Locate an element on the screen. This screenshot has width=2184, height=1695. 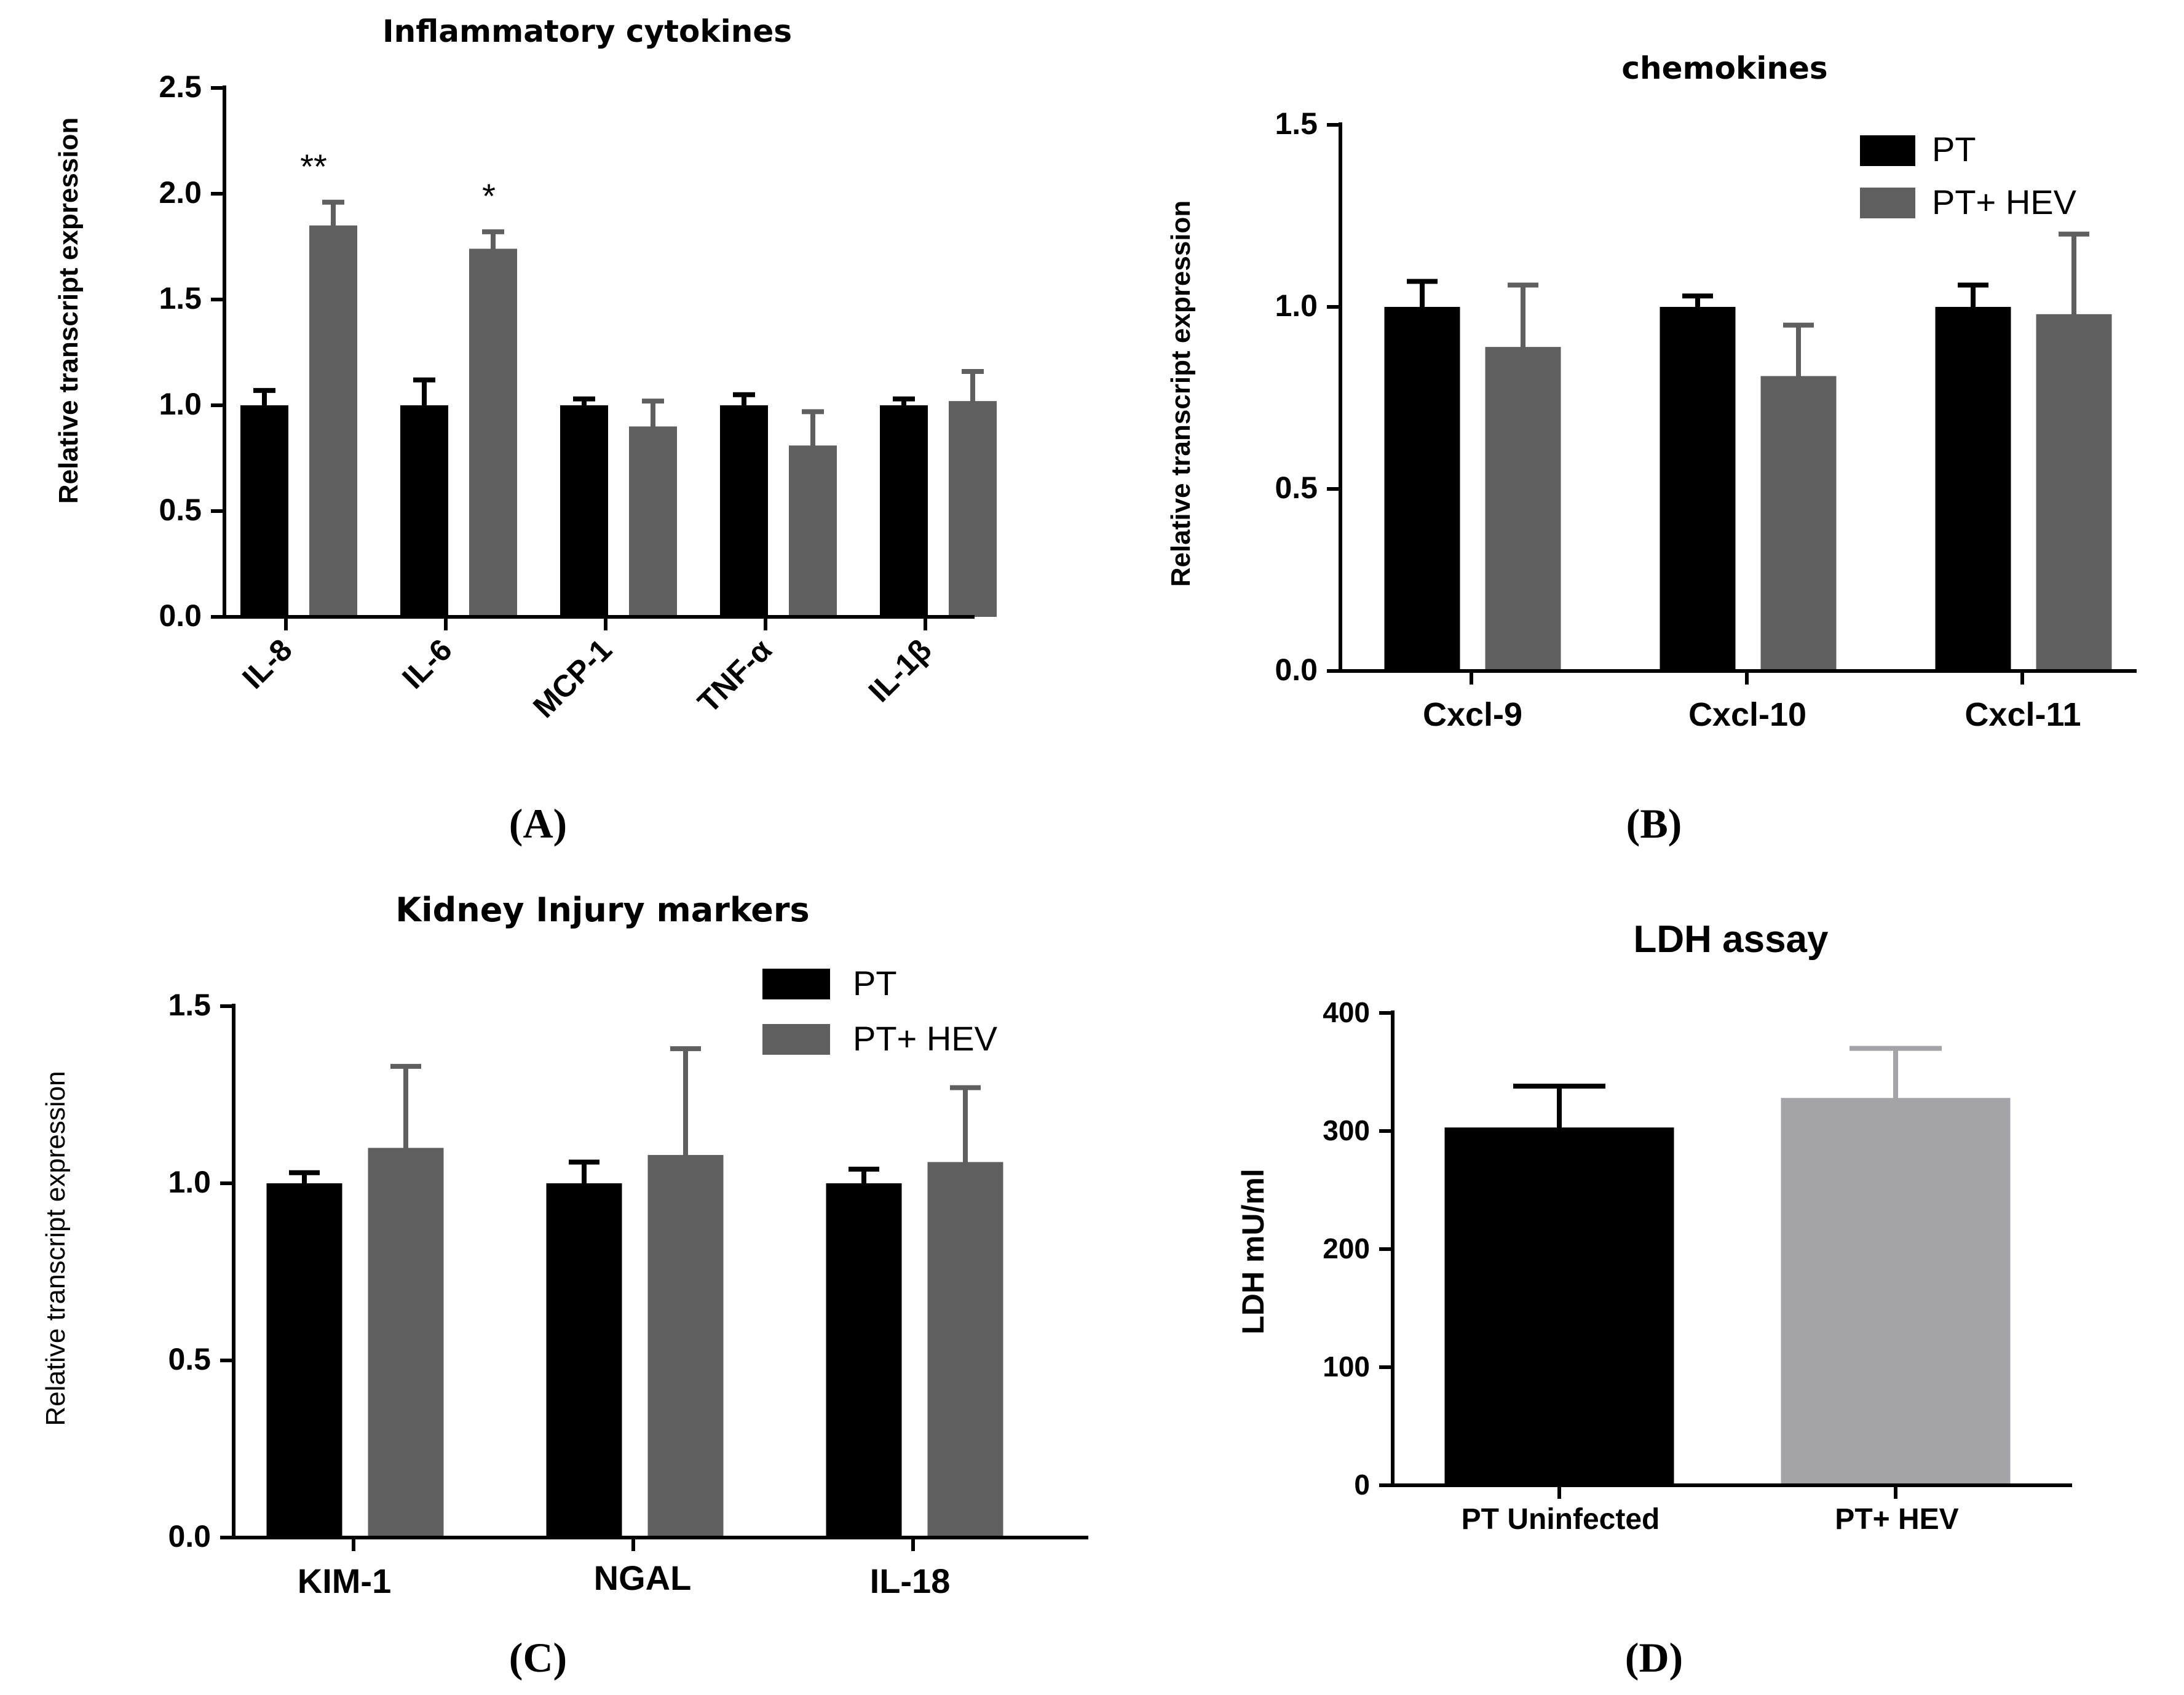
panel-d-ylabel: LDH mU/ml is located at coordinates (1253, 1251).